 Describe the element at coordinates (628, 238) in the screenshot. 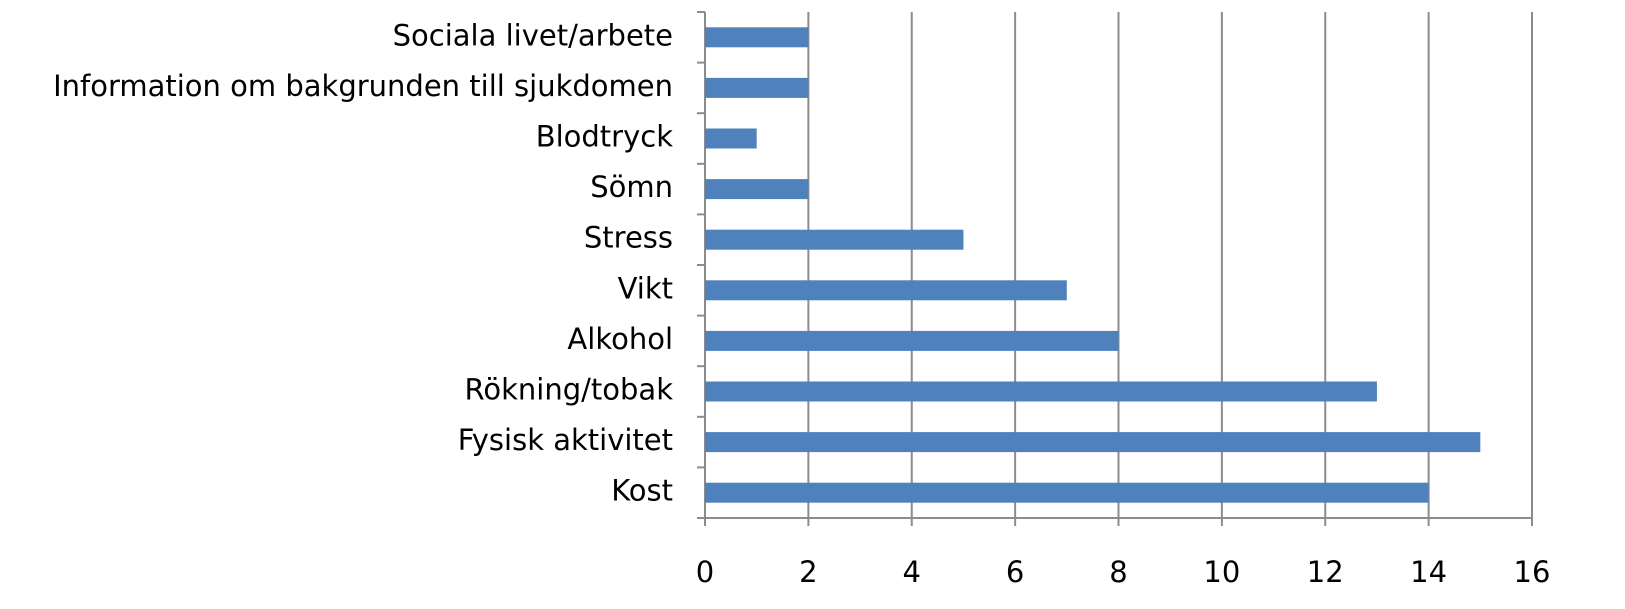

I see `y-tick-label: Stress` at that location.